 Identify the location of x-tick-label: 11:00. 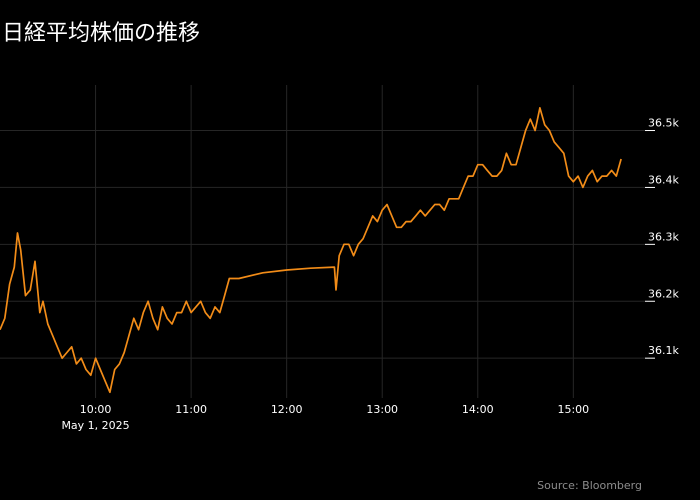
(191, 409).